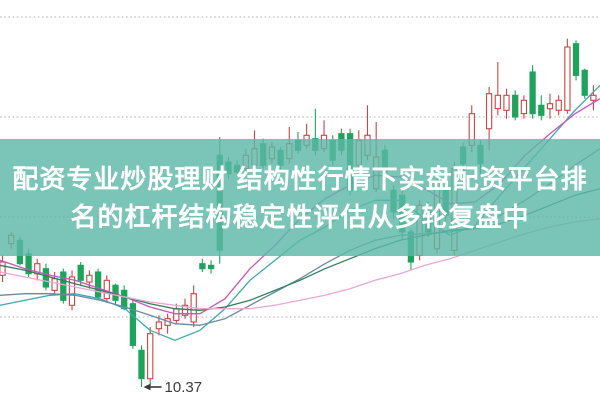 The height and width of the screenshot is (401, 600). I want to click on low-price-annotation: 10.37, so click(173, 387).